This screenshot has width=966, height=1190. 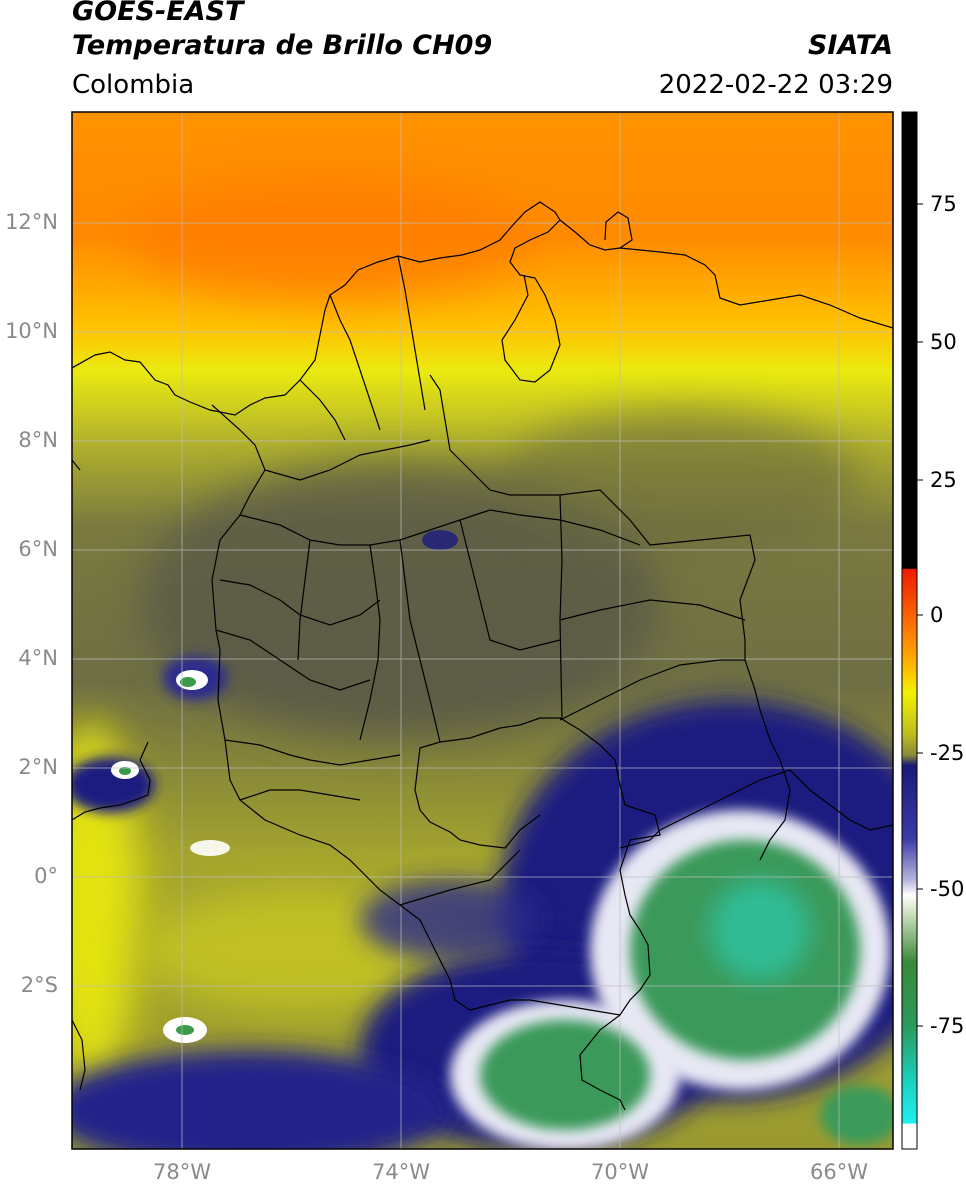 What do you see at coordinates (158, 13) in the screenshot?
I see `satellite-title: GOES-EAST` at bounding box center [158, 13].